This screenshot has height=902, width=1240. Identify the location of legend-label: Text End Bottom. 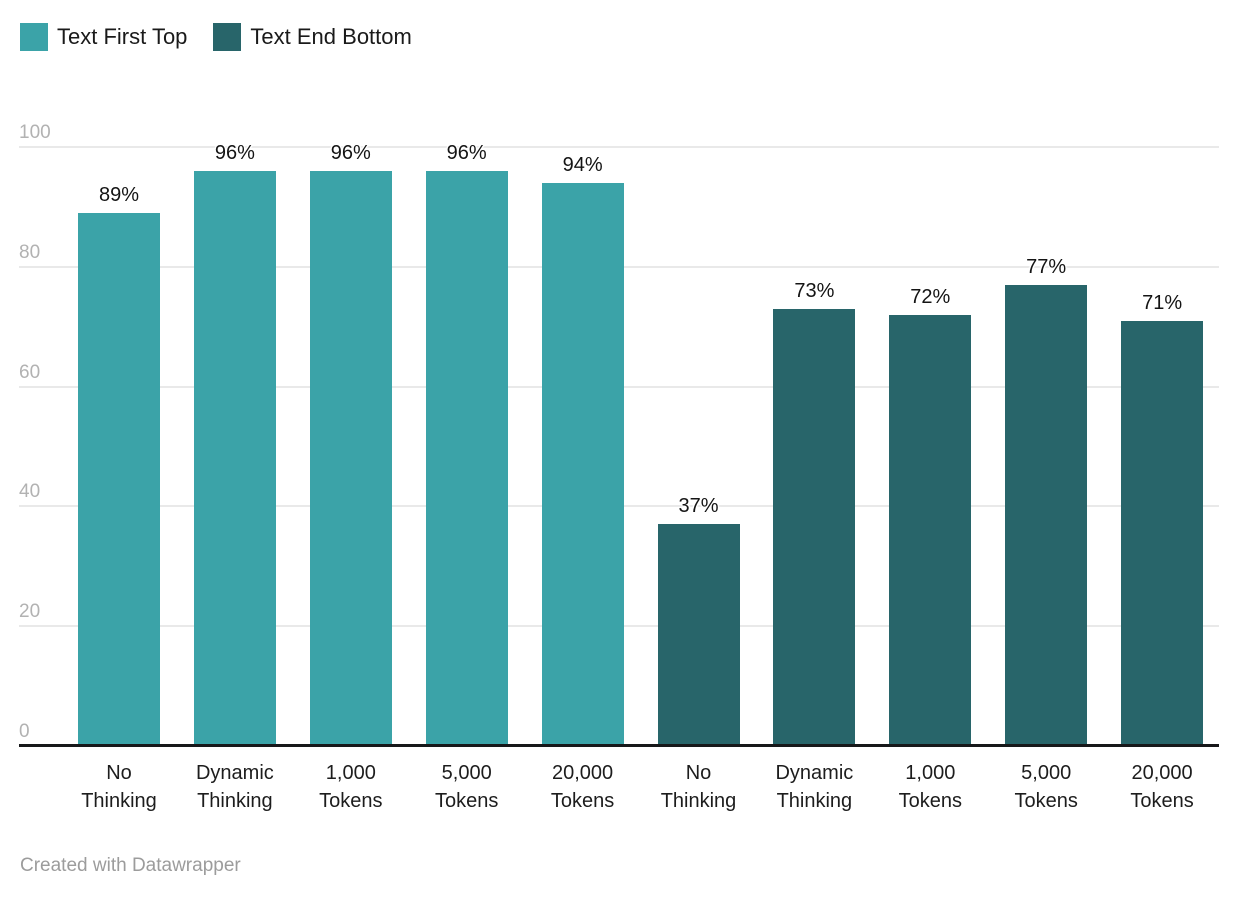
(331, 36).